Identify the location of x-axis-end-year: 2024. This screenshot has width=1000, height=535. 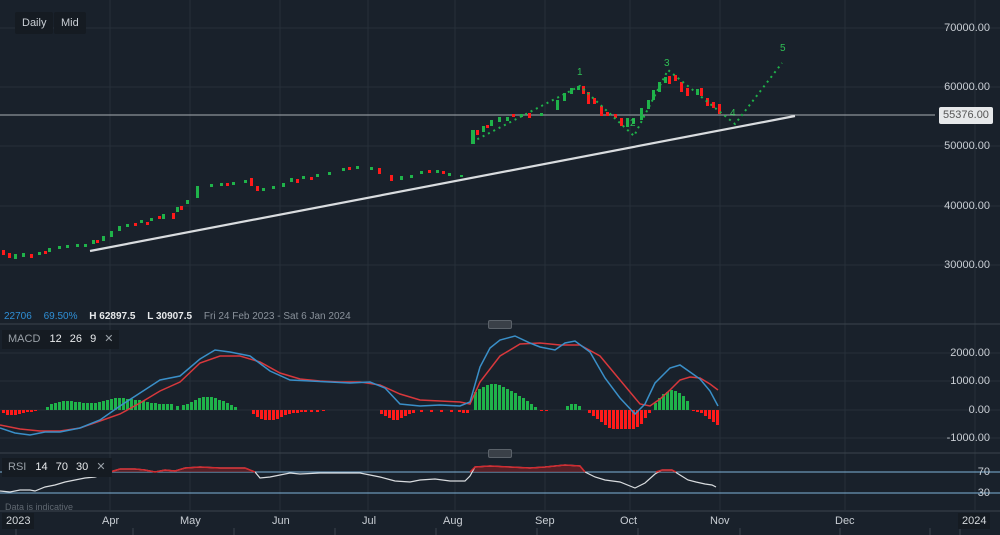
(974, 521).